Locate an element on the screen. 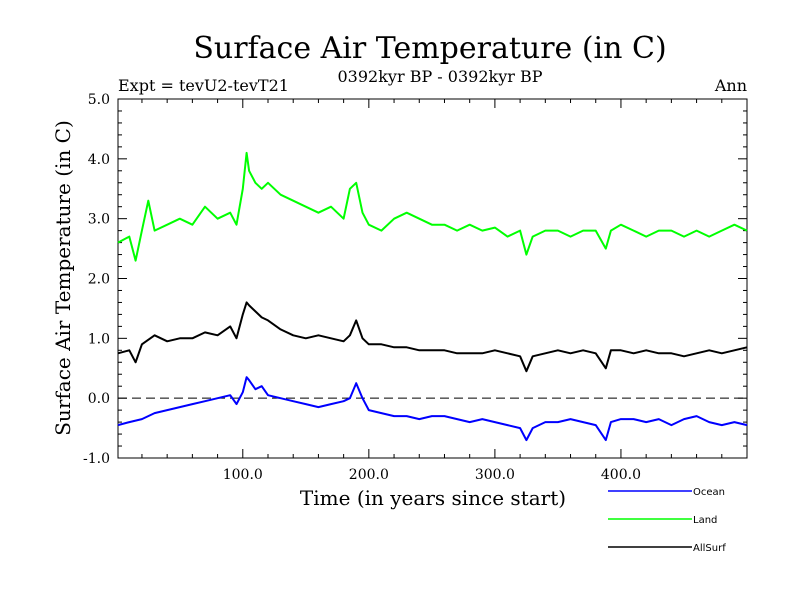  y-tick-label: 4.0 is located at coordinates (99, 160).